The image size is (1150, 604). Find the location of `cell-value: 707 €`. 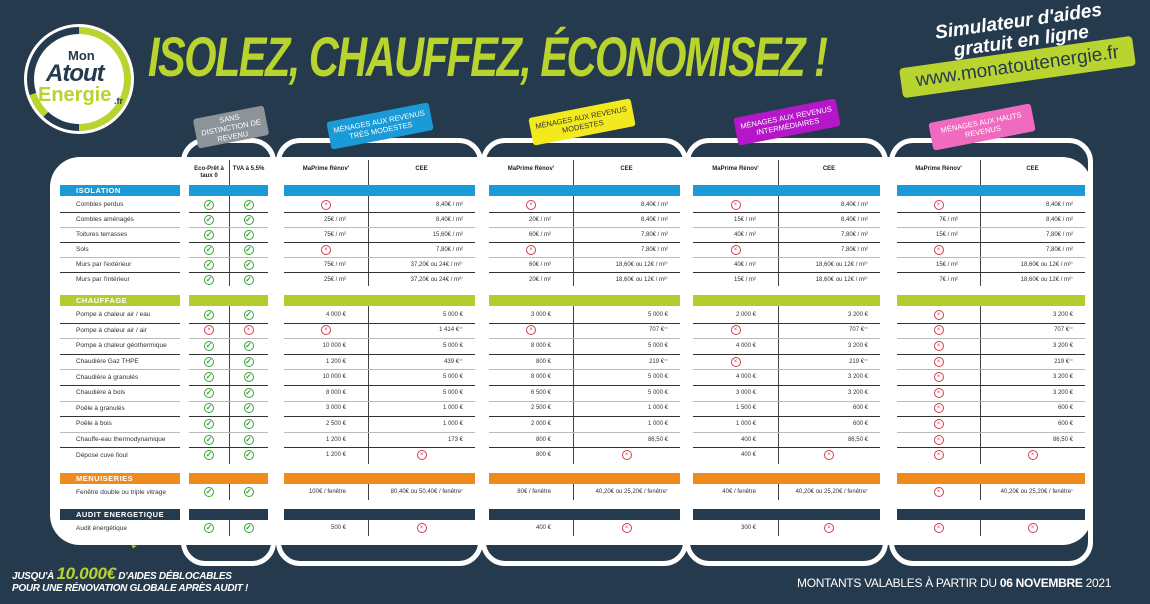

cell-value: 707 € is located at coordinates (857, 330).